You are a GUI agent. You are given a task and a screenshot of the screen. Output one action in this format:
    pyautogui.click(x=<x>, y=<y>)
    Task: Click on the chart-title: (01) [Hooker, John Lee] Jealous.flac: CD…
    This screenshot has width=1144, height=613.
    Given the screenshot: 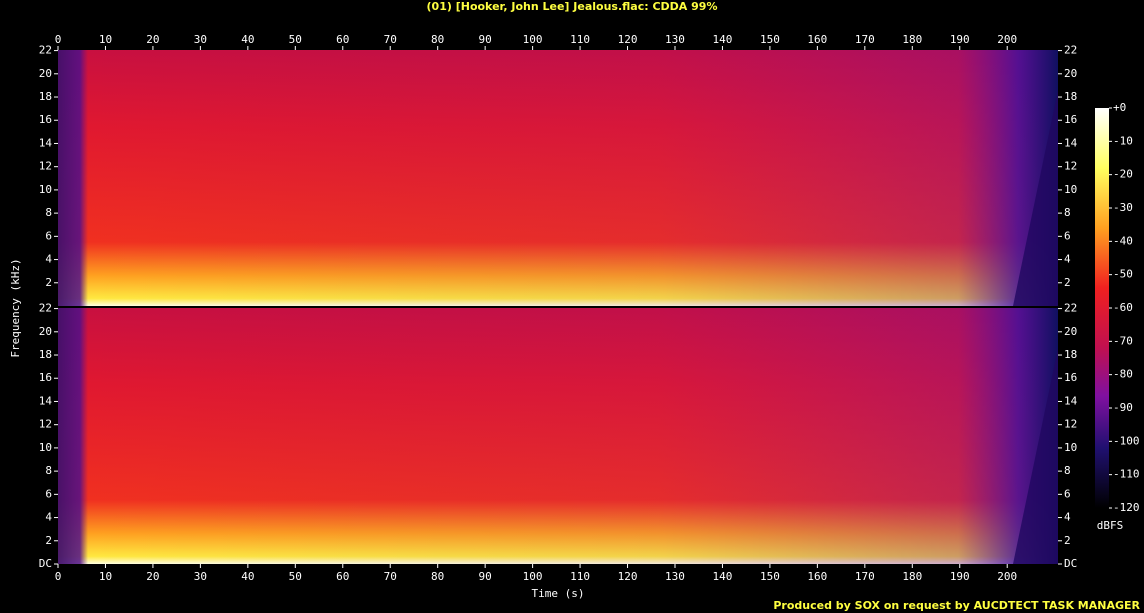 What is the action you would take?
    pyautogui.click(x=572, y=6)
    